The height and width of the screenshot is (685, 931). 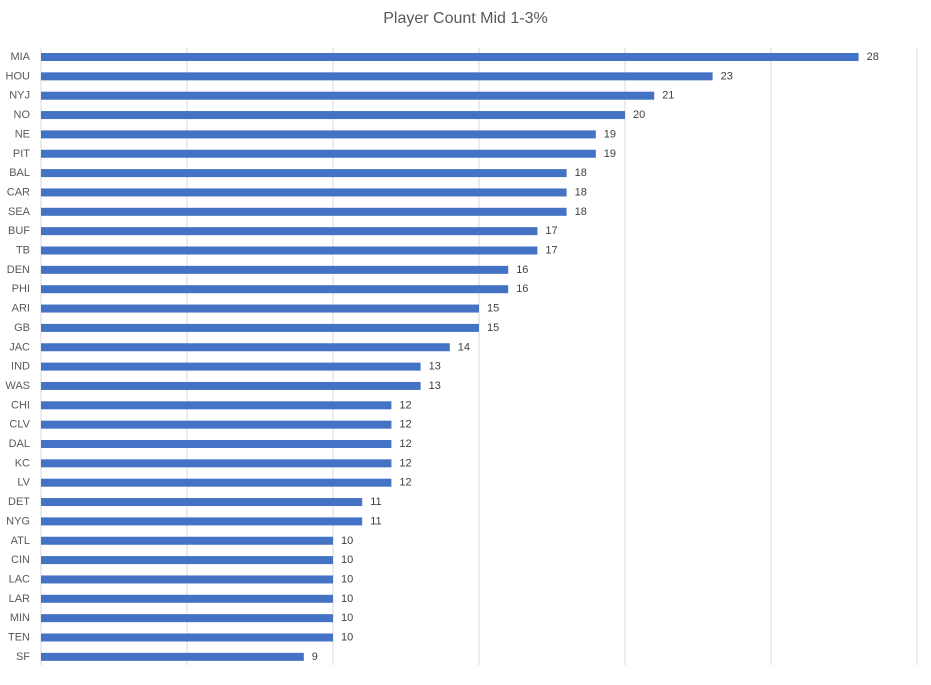 I want to click on category-label: SF, so click(x=23, y=657).